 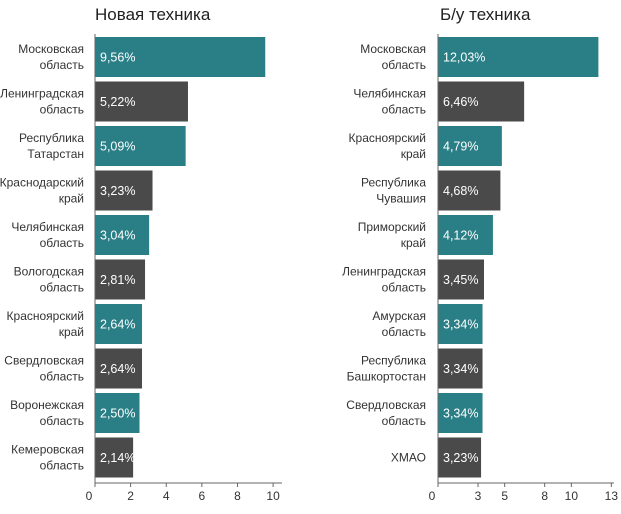 What do you see at coordinates (42, 191) in the screenshot?
I see `left-category-label: Краснодарский край` at bounding box center [42, 191].